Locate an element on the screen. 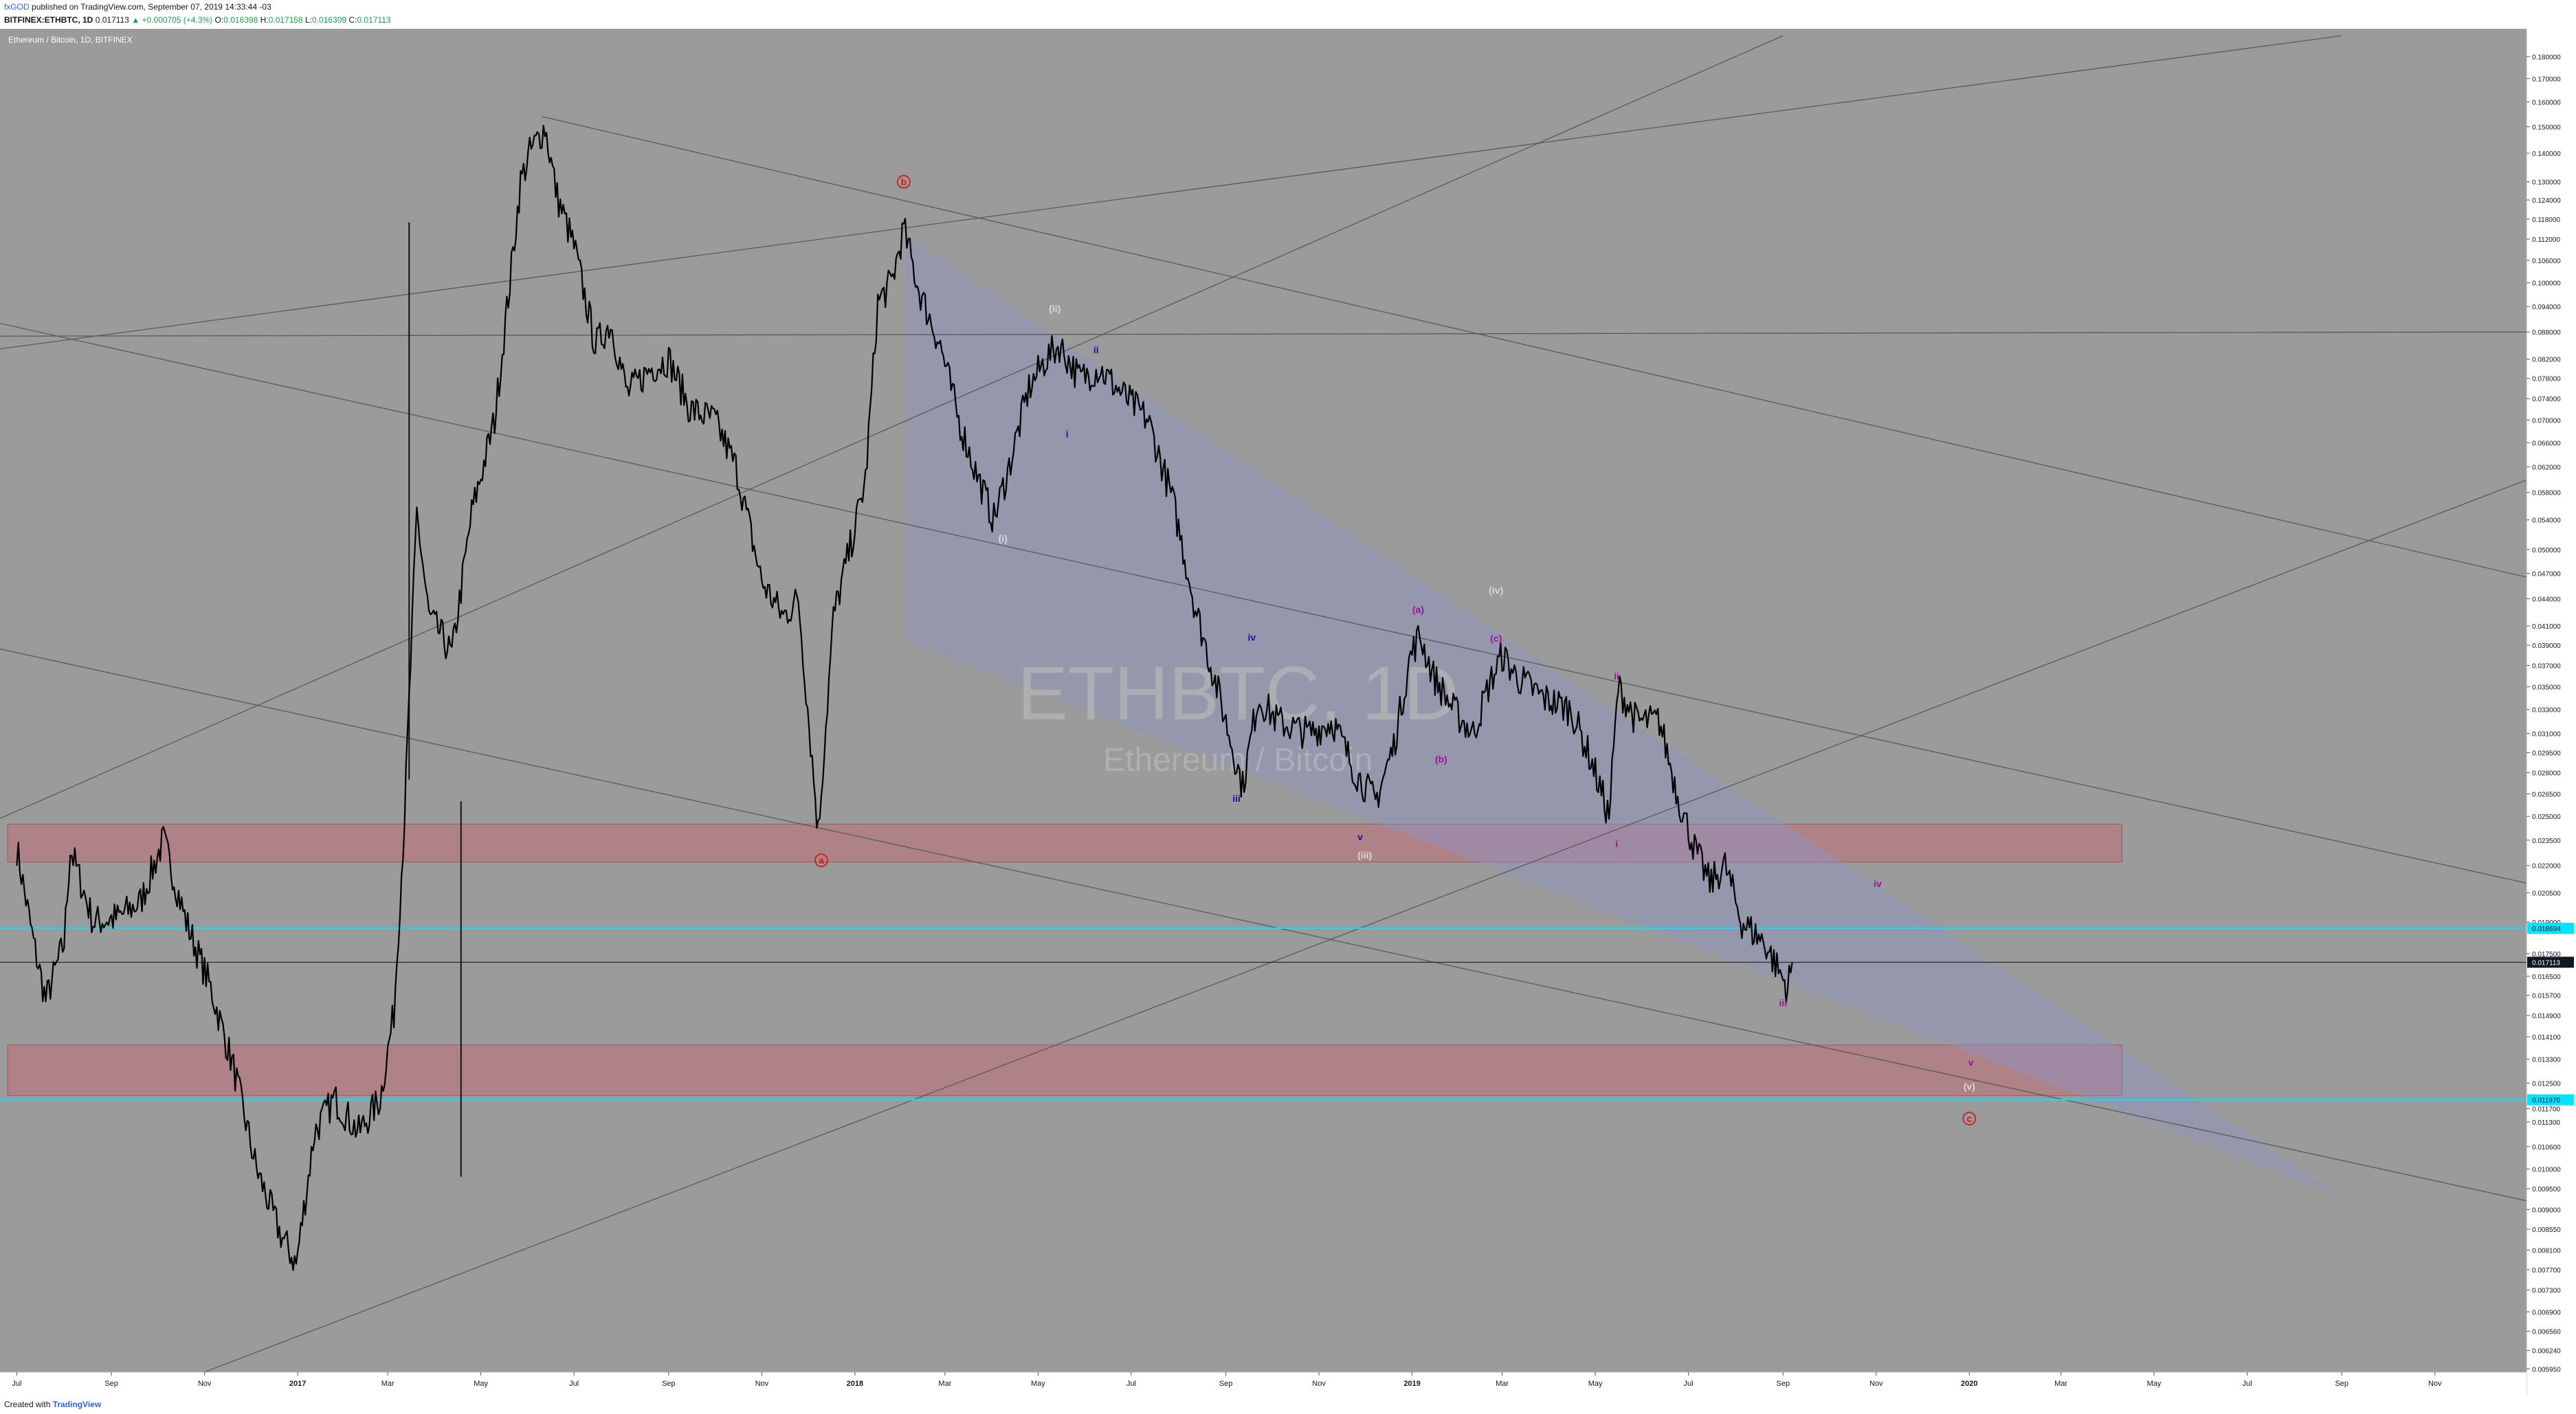  symbol-label: BITFINEX:ETHBTC, 1D is located at coordinates (48, 20).